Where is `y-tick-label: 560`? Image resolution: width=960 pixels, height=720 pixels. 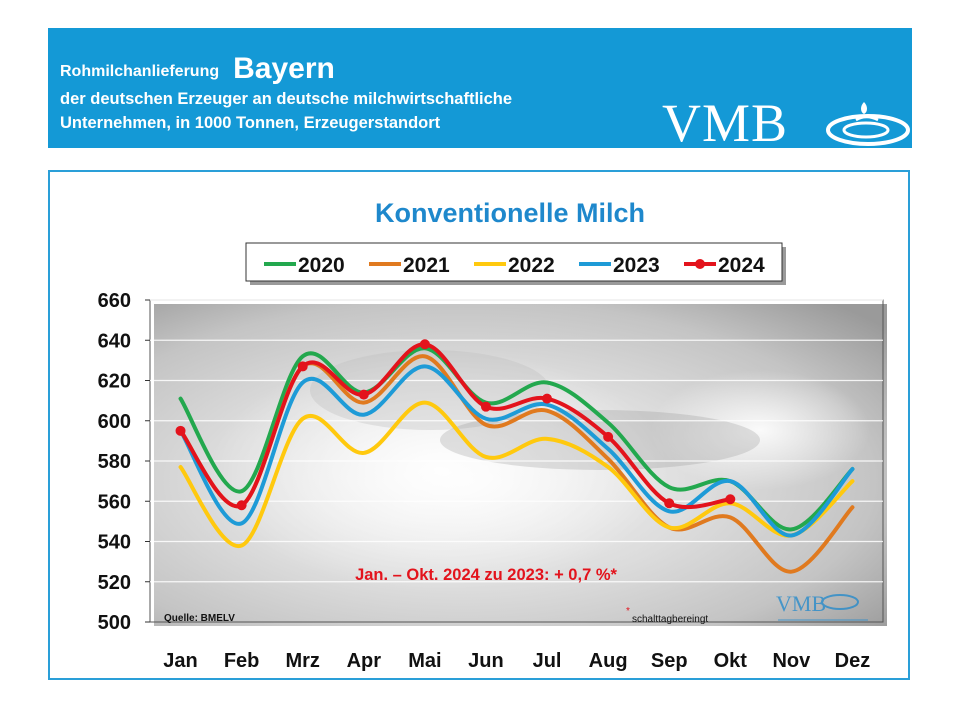 y-tick-label: 560 is located at coordinates (114, 502).